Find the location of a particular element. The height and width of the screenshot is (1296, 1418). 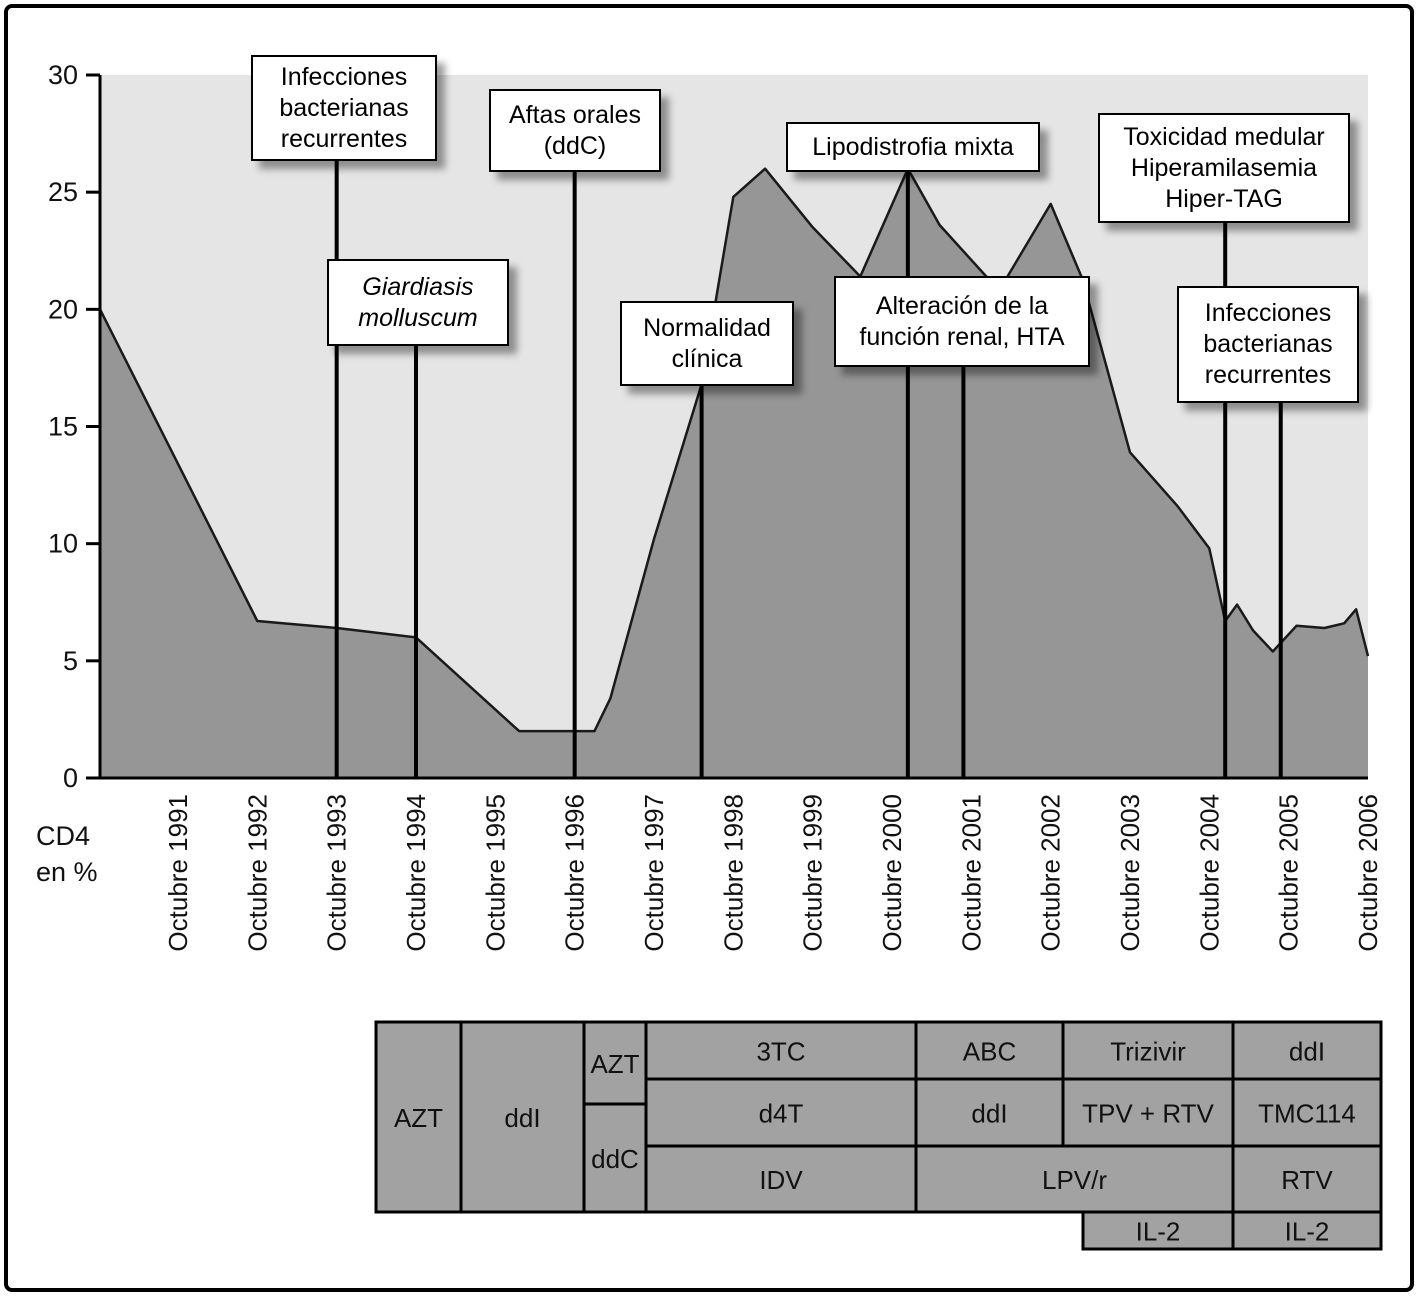

x-axis-label: Octubre 1992 is located at coordinates (257, 873).